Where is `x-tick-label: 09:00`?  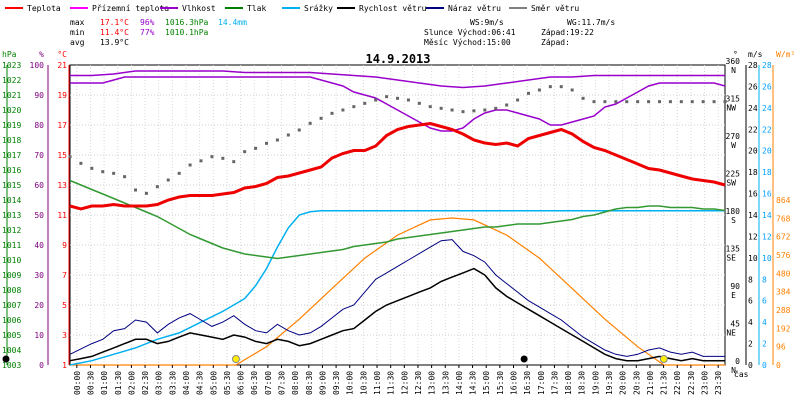 x-tick-label: 09:00 is located at coordinates (322, 383).